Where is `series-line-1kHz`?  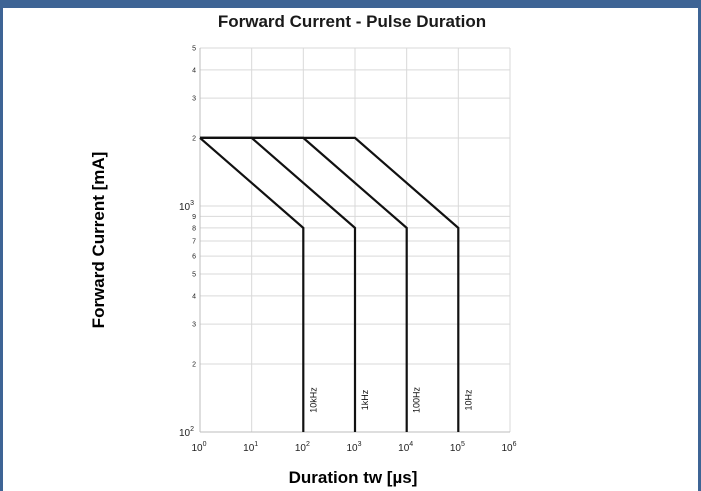 series-line-1kHz is located at coordinates (278, 284).